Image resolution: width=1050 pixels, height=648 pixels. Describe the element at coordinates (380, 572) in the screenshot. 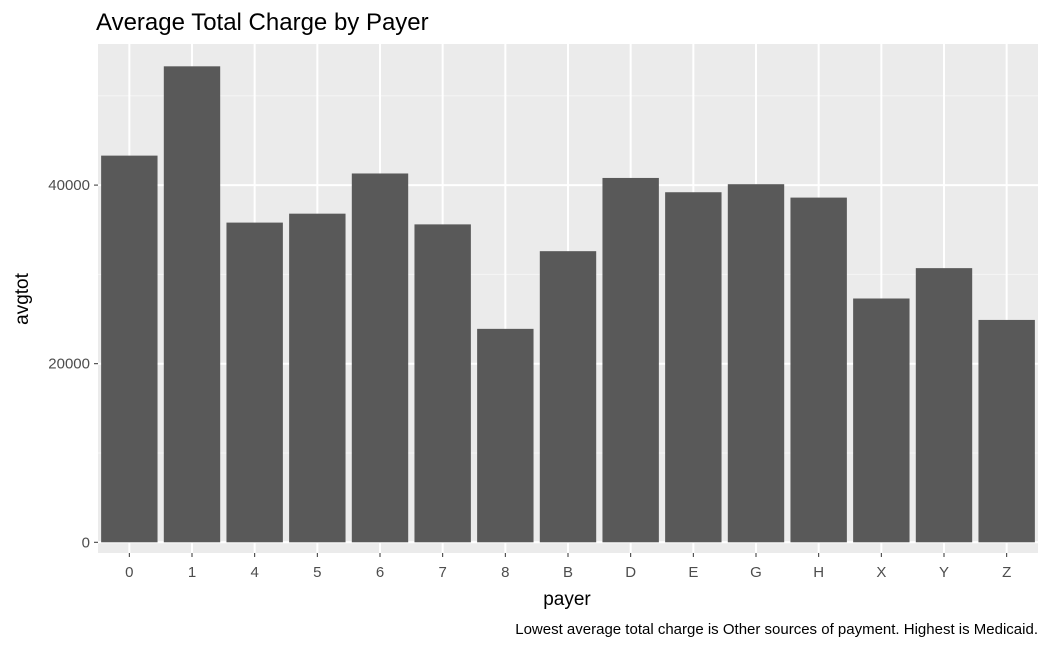

I see `x-tick-label: 6` at that location.